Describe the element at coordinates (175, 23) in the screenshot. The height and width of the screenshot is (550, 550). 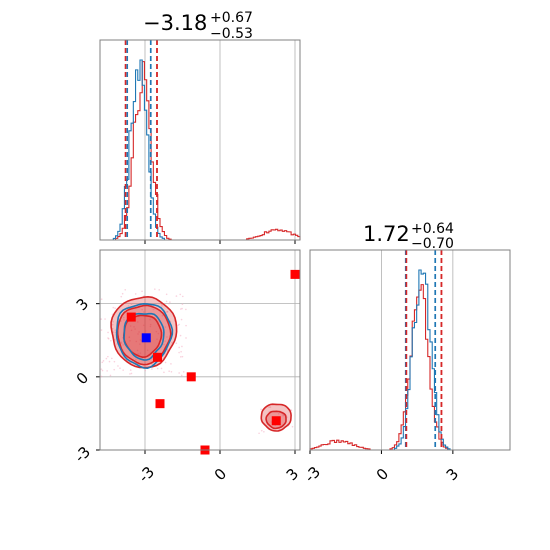
I see `title-1-median: −3.18` at that location.